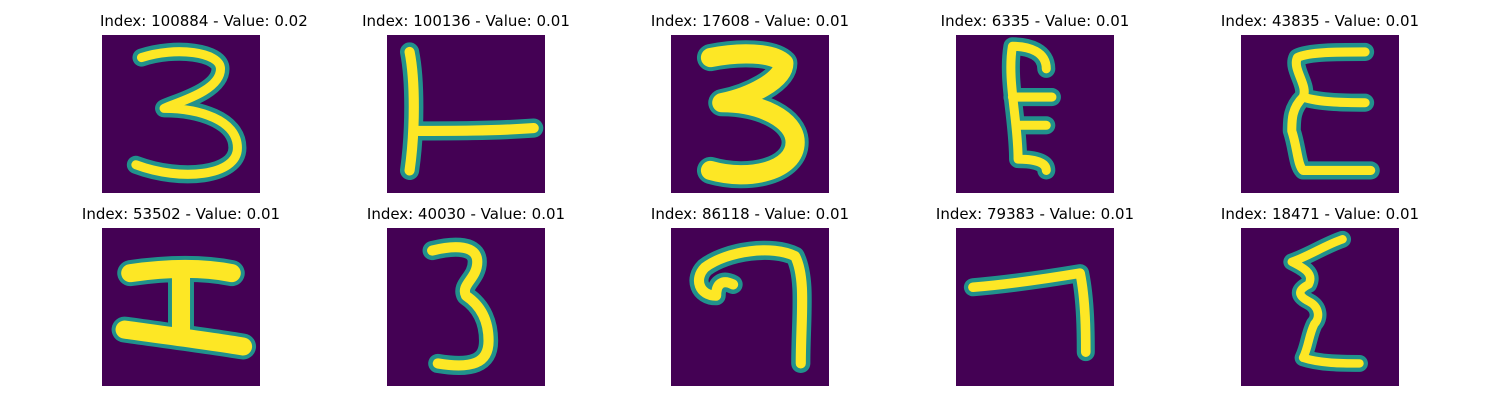  Describe the element at coordinates (1035, 21) in the screenshot. I see `panel-title: Index: 6335 - Value: 0.01` at that location.